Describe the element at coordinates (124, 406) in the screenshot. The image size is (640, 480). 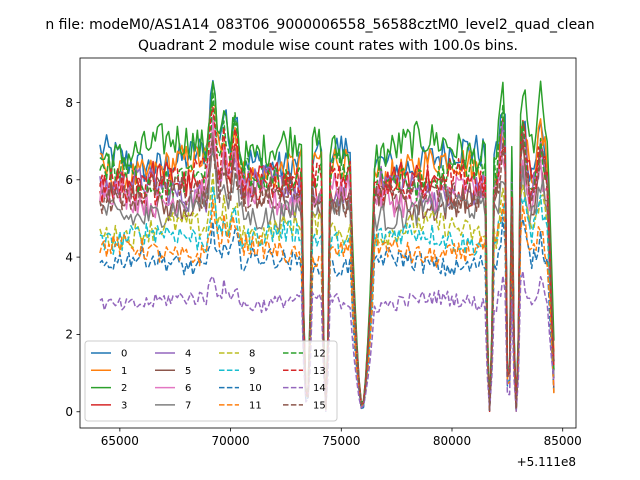
I see `legend-label-3: 3` at that location.